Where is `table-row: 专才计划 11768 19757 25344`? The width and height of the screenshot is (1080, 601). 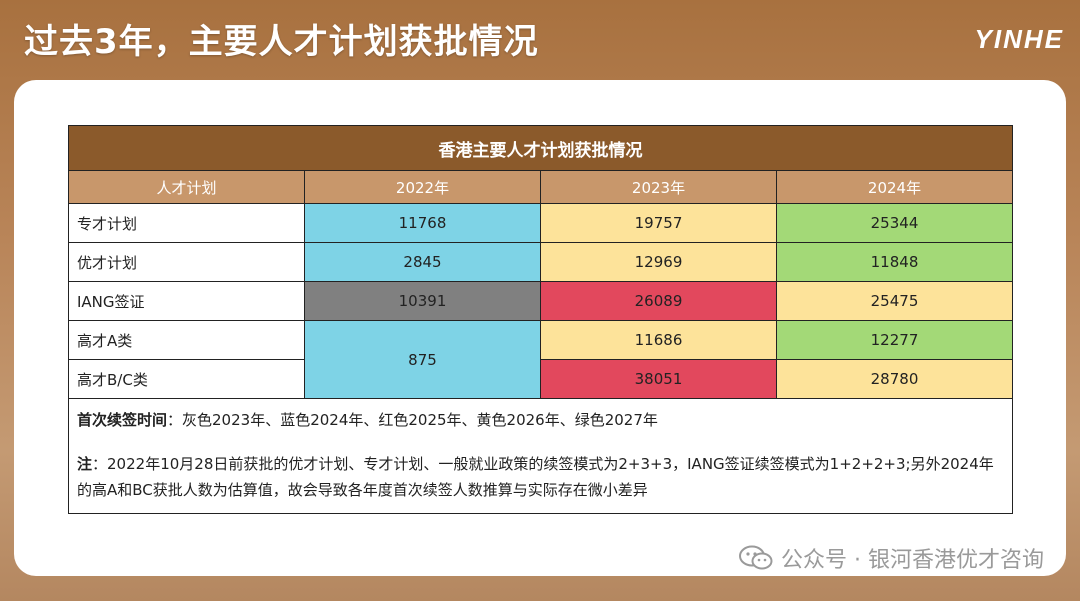
table-row: 专才计划 11768 19757 25344 is located at coordinates (540, 223).